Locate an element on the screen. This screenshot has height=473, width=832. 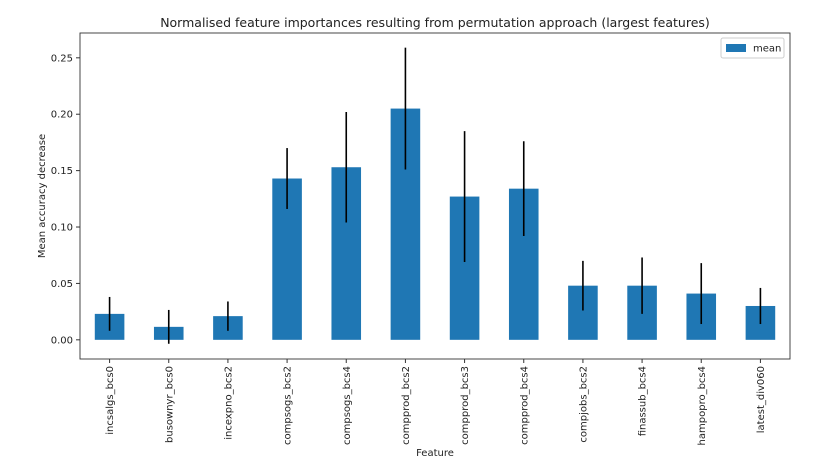
y-tick-label: 0.20 is located at coordinates (62, 115).